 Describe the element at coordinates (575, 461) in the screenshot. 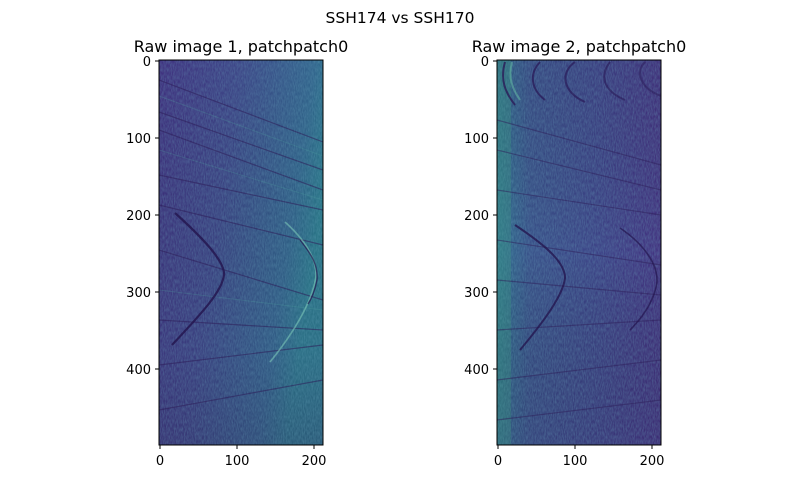

I see `panel-2-xtick: 100` at that location.